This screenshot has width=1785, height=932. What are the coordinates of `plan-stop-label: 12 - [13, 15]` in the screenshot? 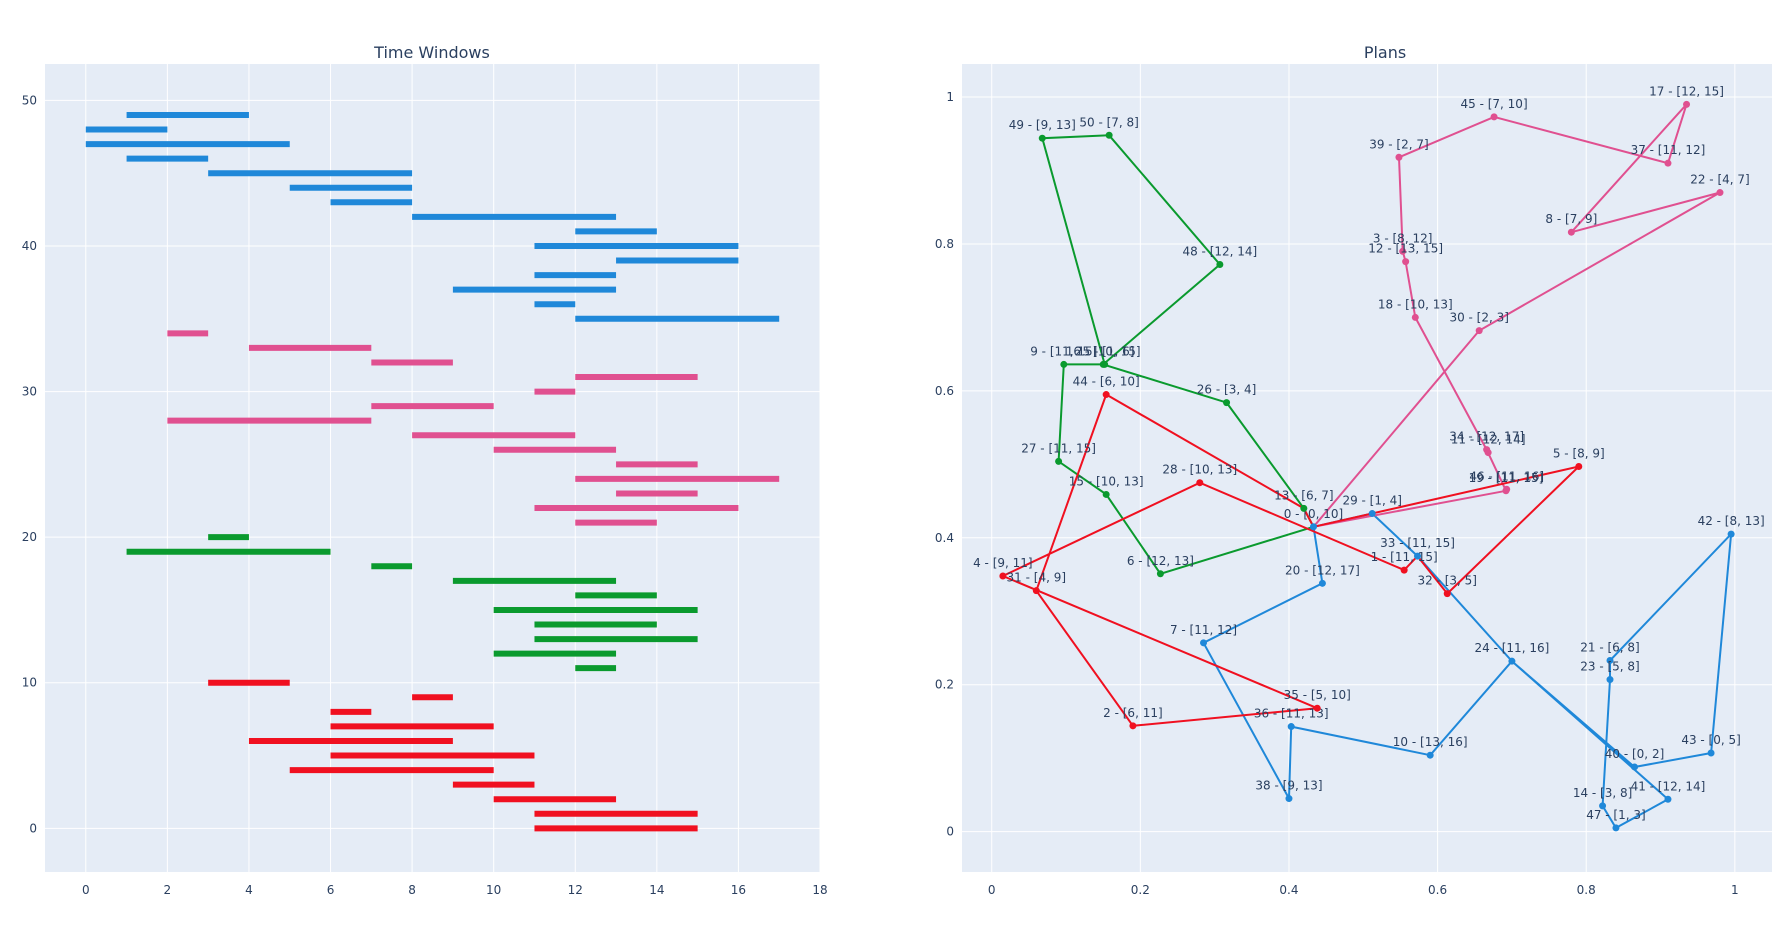 It's located at (1405, 249).